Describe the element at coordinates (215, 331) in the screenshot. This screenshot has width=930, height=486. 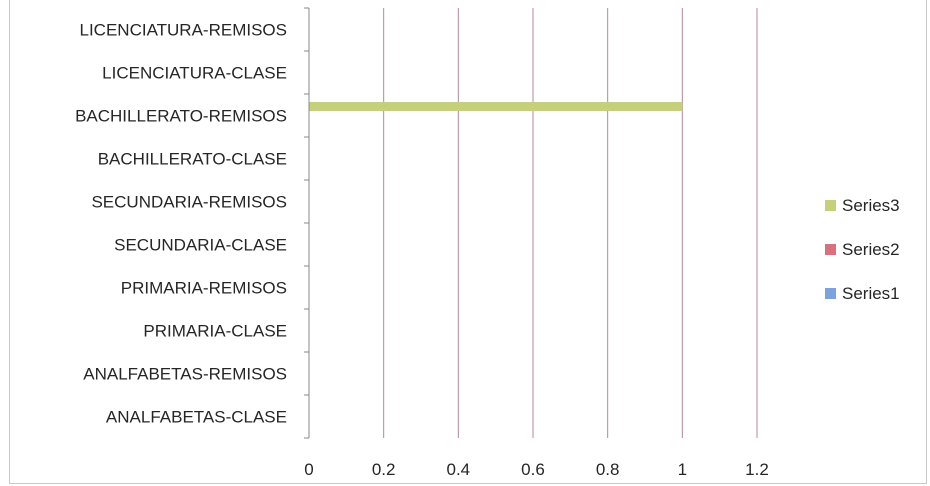
I see `category-label: PRIMARIA-CLASE` at that location.